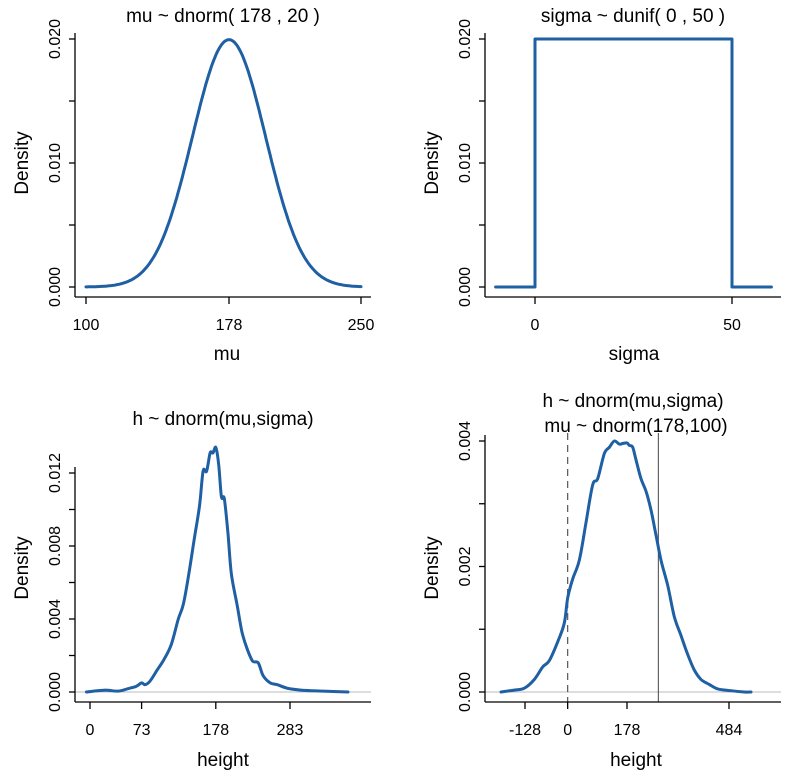 The width and height of the screenshot is (794, 774). Describe the element at coordinates (290, 730) in the screenshot. I see `x-tick-label: 283` at that location.